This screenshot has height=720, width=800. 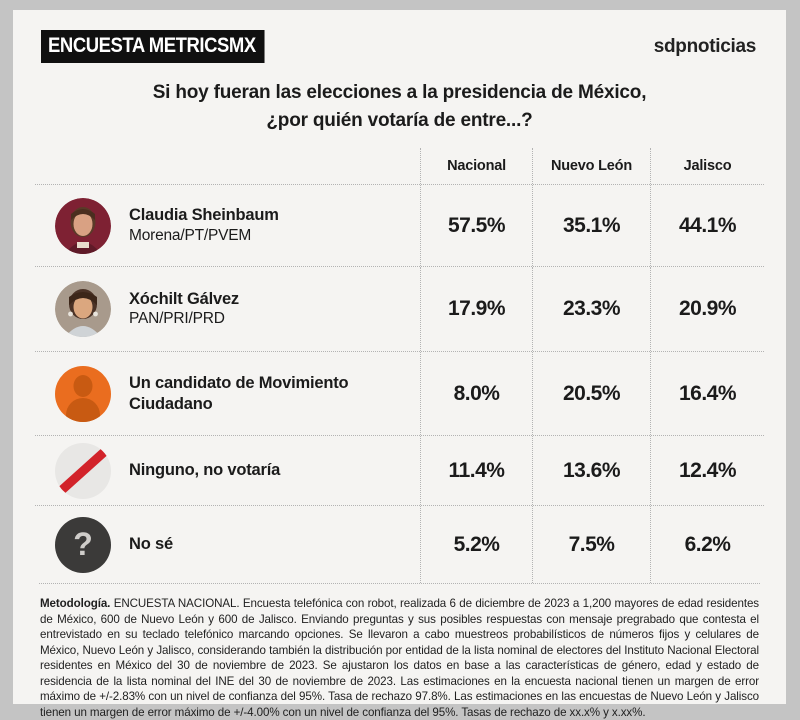 What do you see at coordinates (239, 393) in the screenshot?
I see `candidate-name: Un candidato de Movimiento Ciudadano` at bounding box center [239, 393].